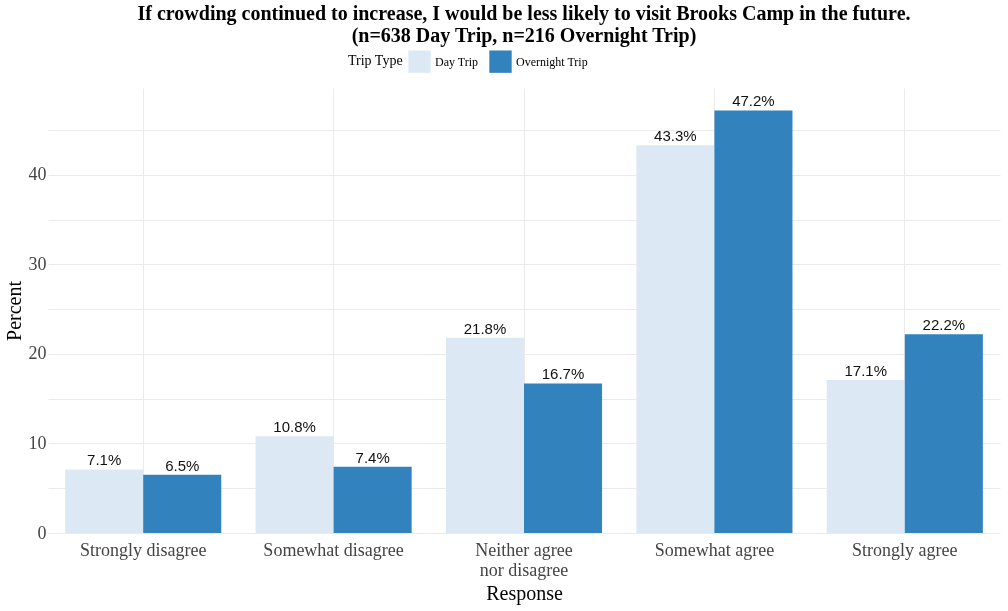 This screenshot has width=1008, height=611. Describe the element at coordinates (944, 325) in the screenshot. I see `data-label: 22.2%` at that location.